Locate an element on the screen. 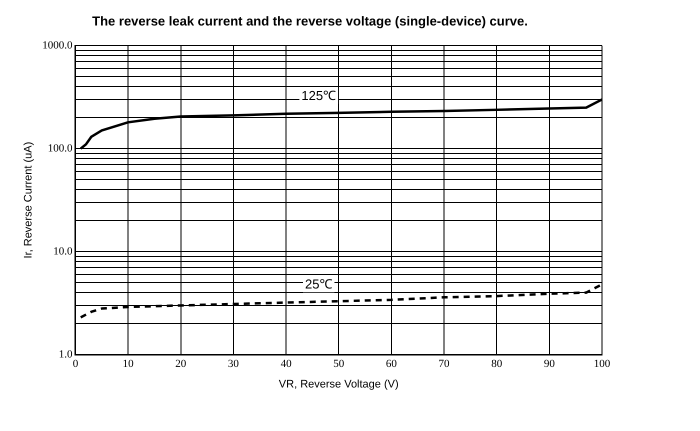 This screenshot has height=431, width=700. x-tick-label: 60 is located at coordinates (392, 364).